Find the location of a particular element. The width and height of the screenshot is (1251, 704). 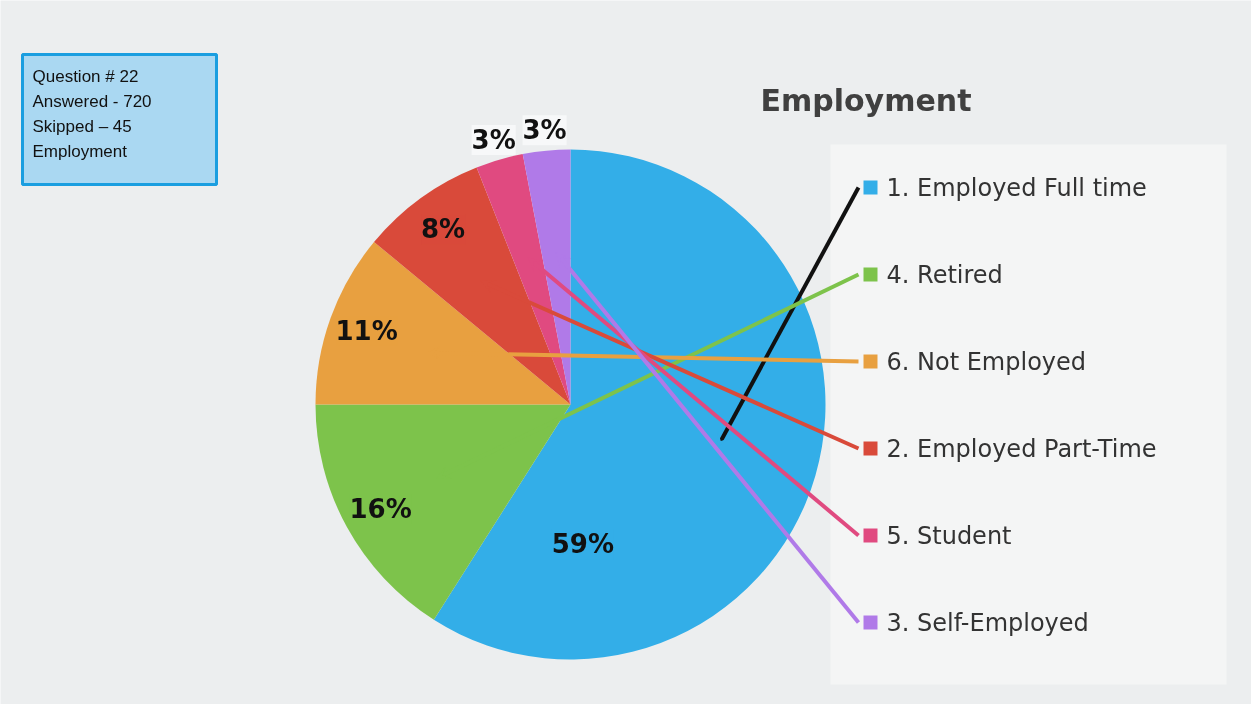

legend-label: 5. Student is located at coordinates (949, 535).